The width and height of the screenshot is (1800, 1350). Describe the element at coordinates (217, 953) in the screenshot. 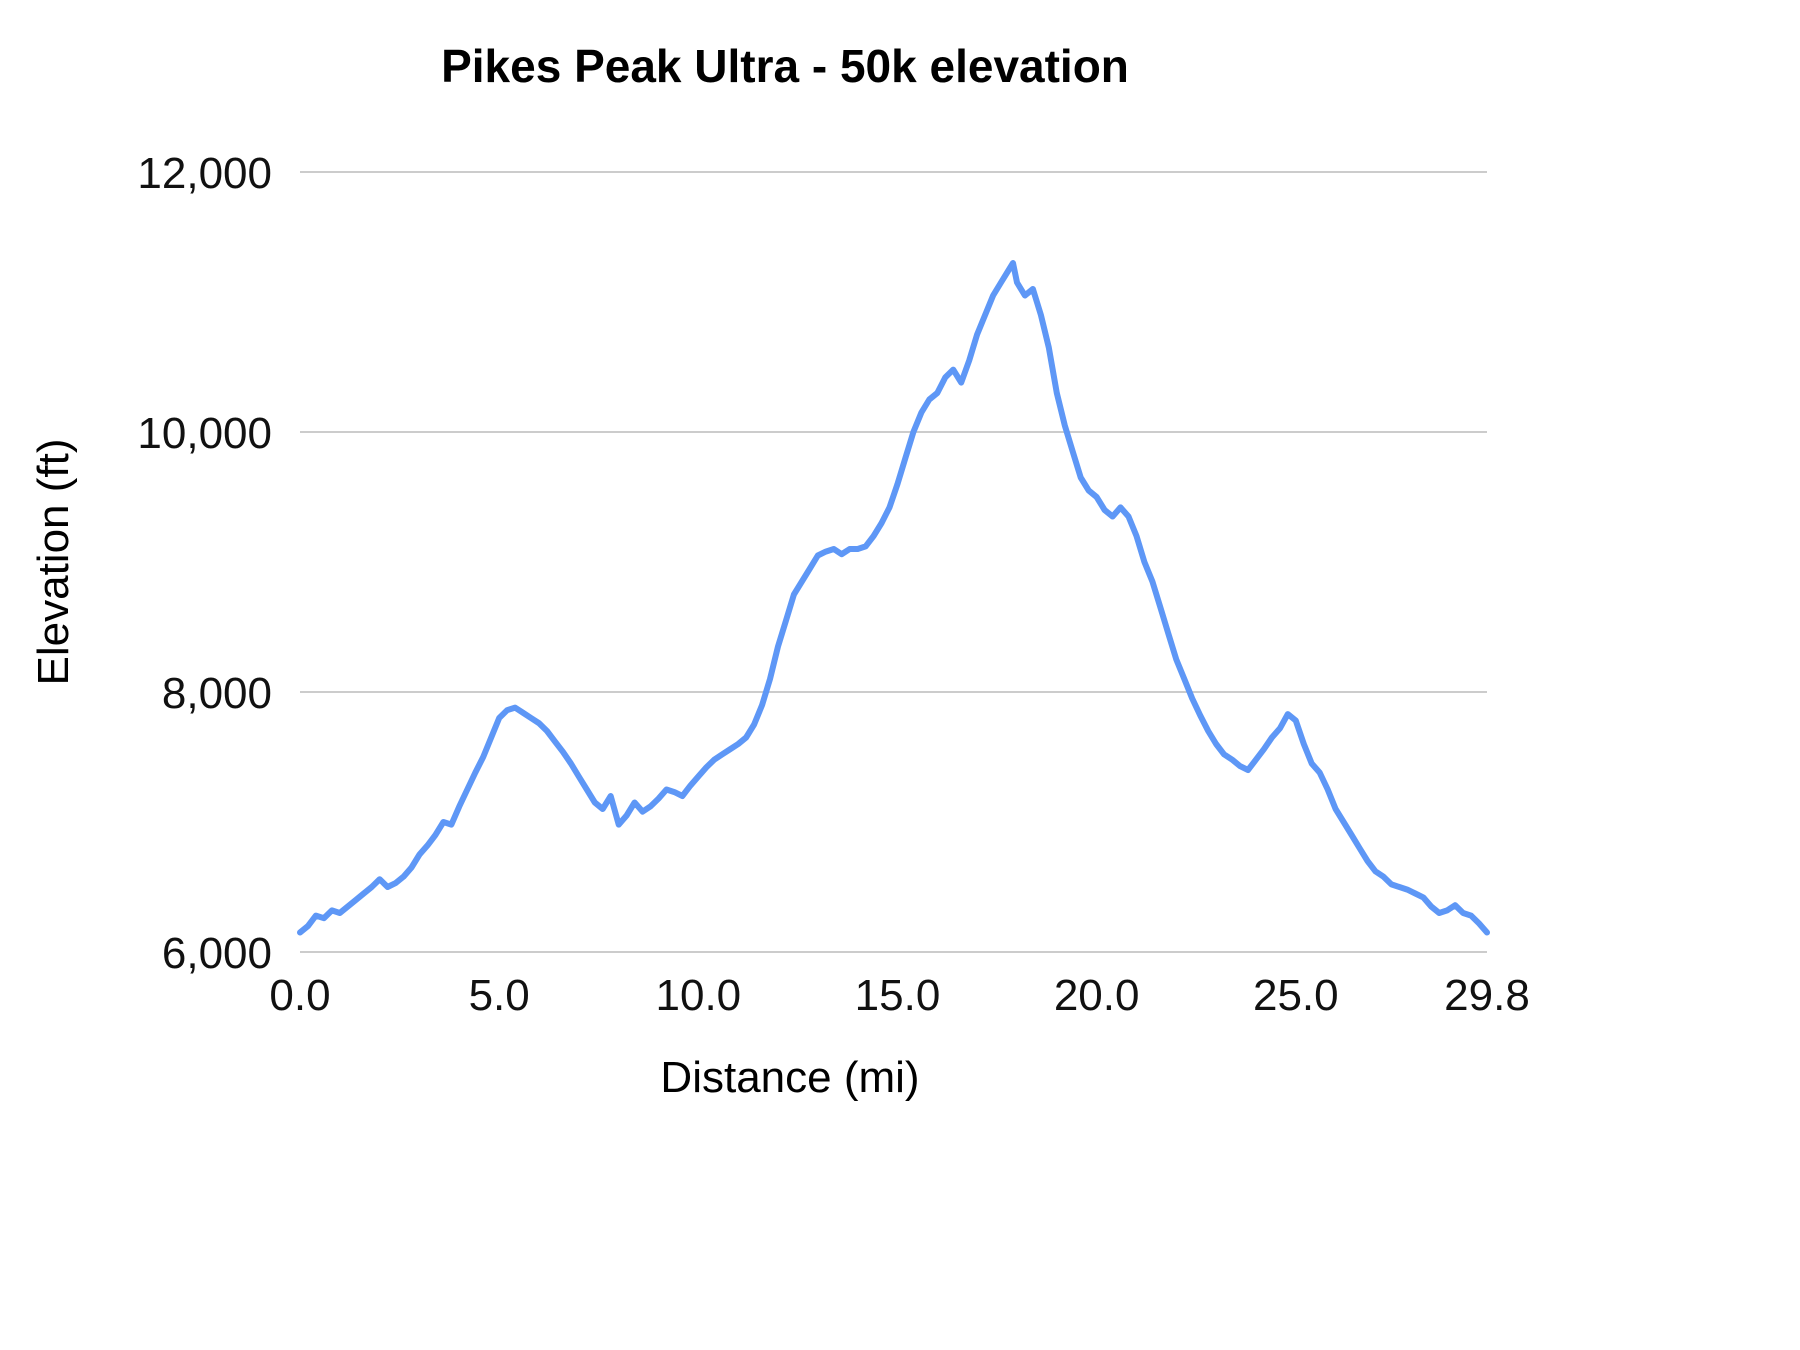

I see `y-tick-label: 6,000` at that location.